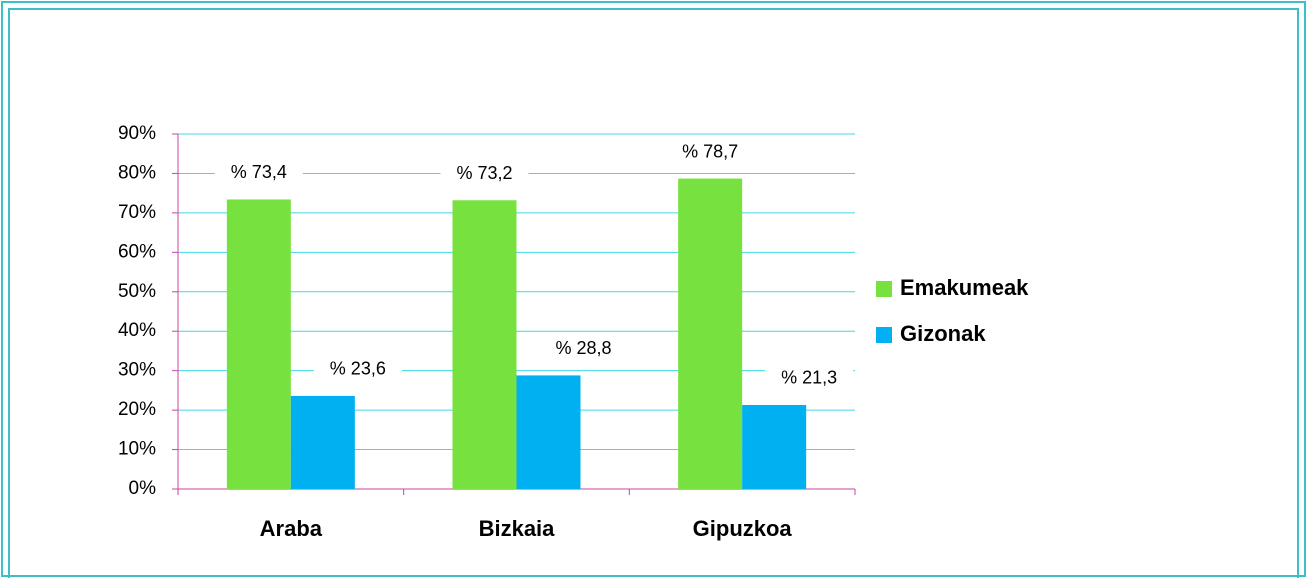 The width and height of the screenshot is (1307, 578). I want to click on x-tick-label: Gipuzkoa, so click(743, 528).